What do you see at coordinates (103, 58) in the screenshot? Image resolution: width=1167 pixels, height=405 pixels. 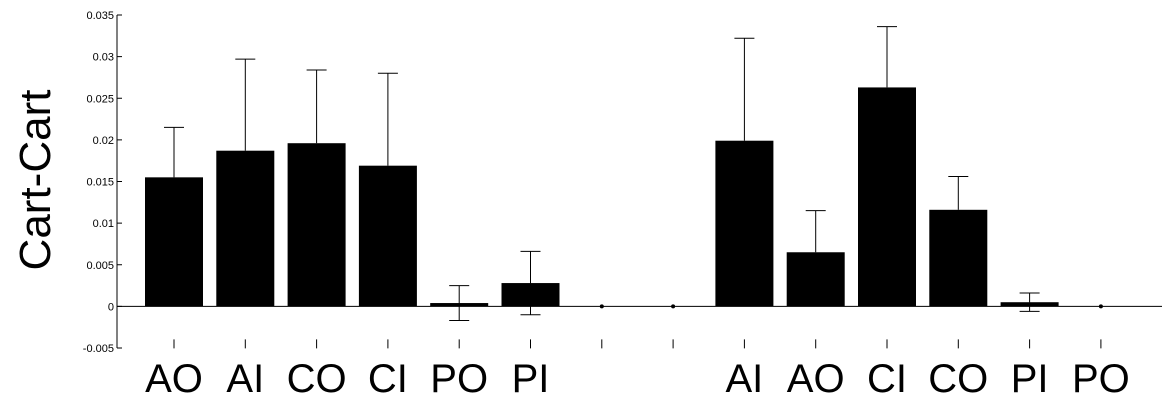 I see `y-tick-label: 0.03` at bounding box center [103, 58].